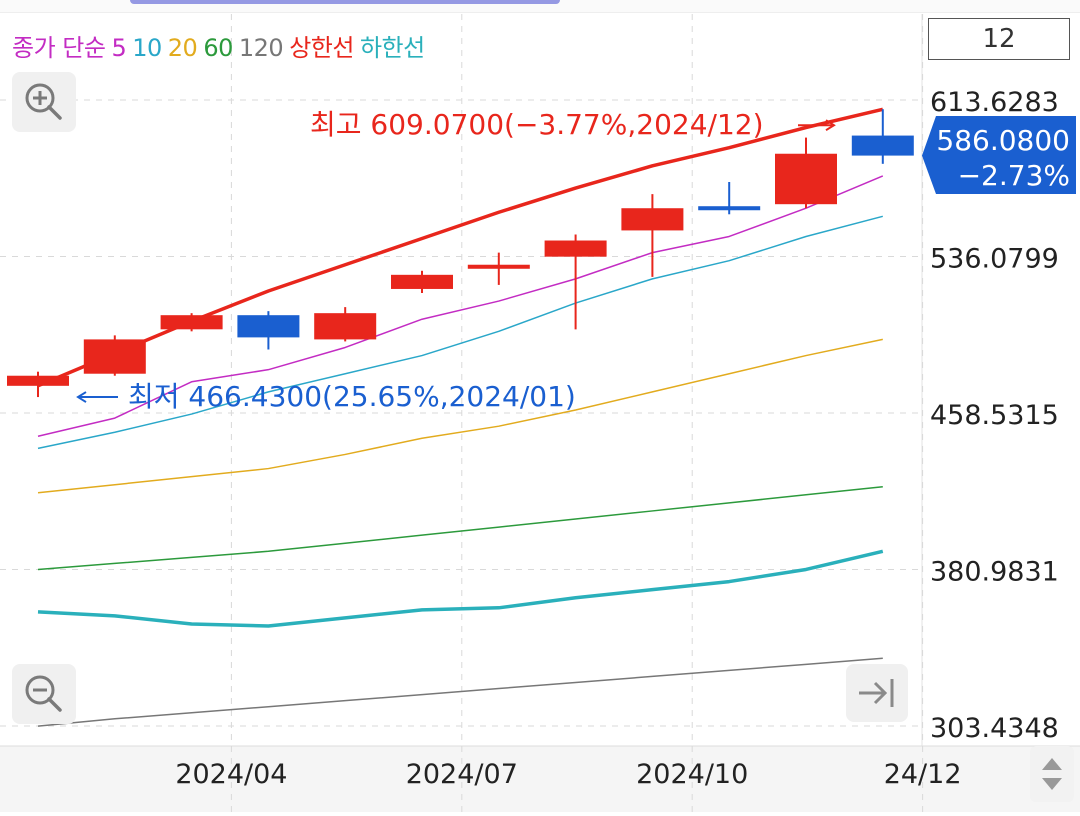 The height and width of the screenshot is (816, 1080). I want to click on x-tick-label: 2024/04, so click(231, 774).